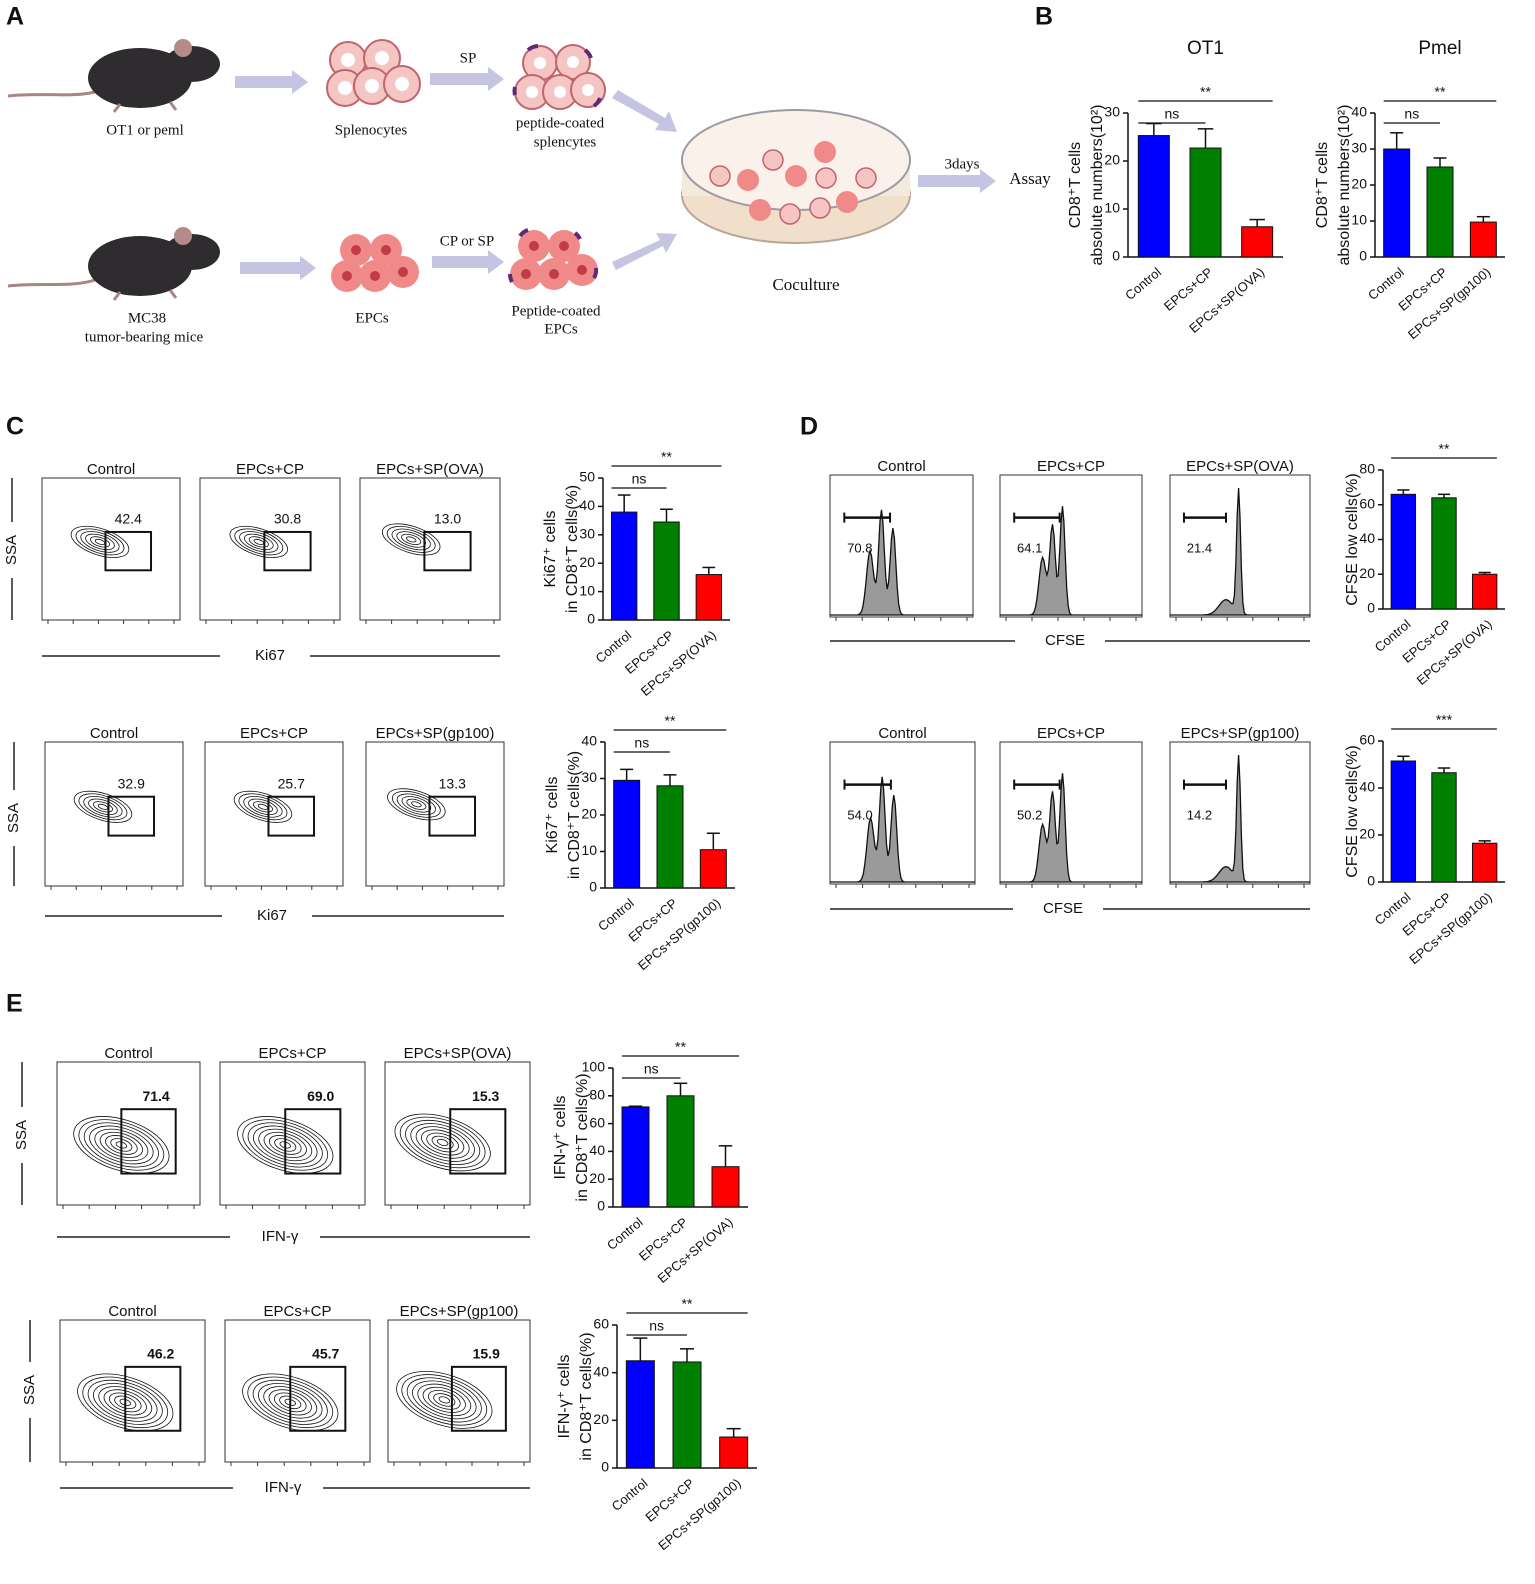 This screenshot has height=1584, width=1535. Describe the element at coordinates (556, 311) in the screenshot. I see `label: Peptide-coated` at that location.